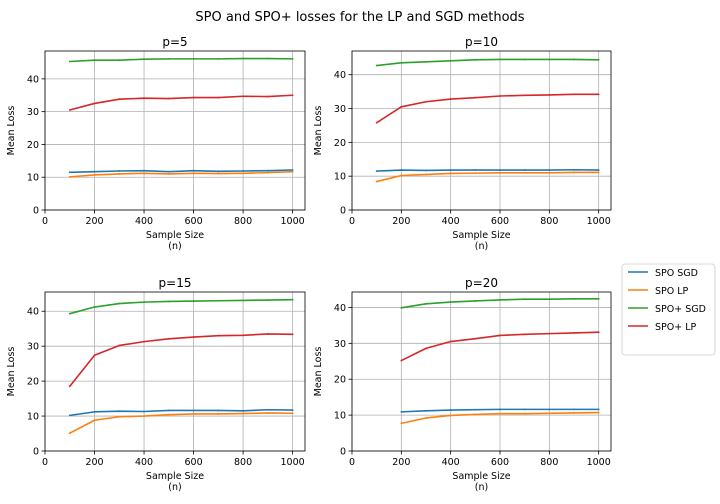 This screenshot has height=504, width=720. Describe the element at coordinates (481, 42) in the screenshot. I see `subplot-title: p=10` at that location.